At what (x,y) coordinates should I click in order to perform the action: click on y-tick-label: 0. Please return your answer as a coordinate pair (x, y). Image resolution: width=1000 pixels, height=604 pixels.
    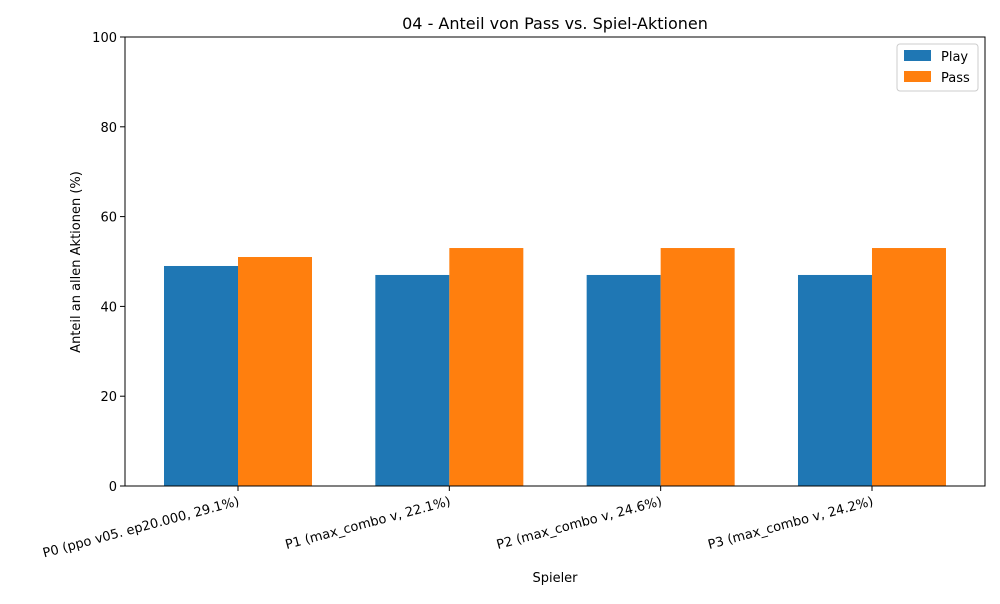
    Looking at the image, I should click on (113, 487).